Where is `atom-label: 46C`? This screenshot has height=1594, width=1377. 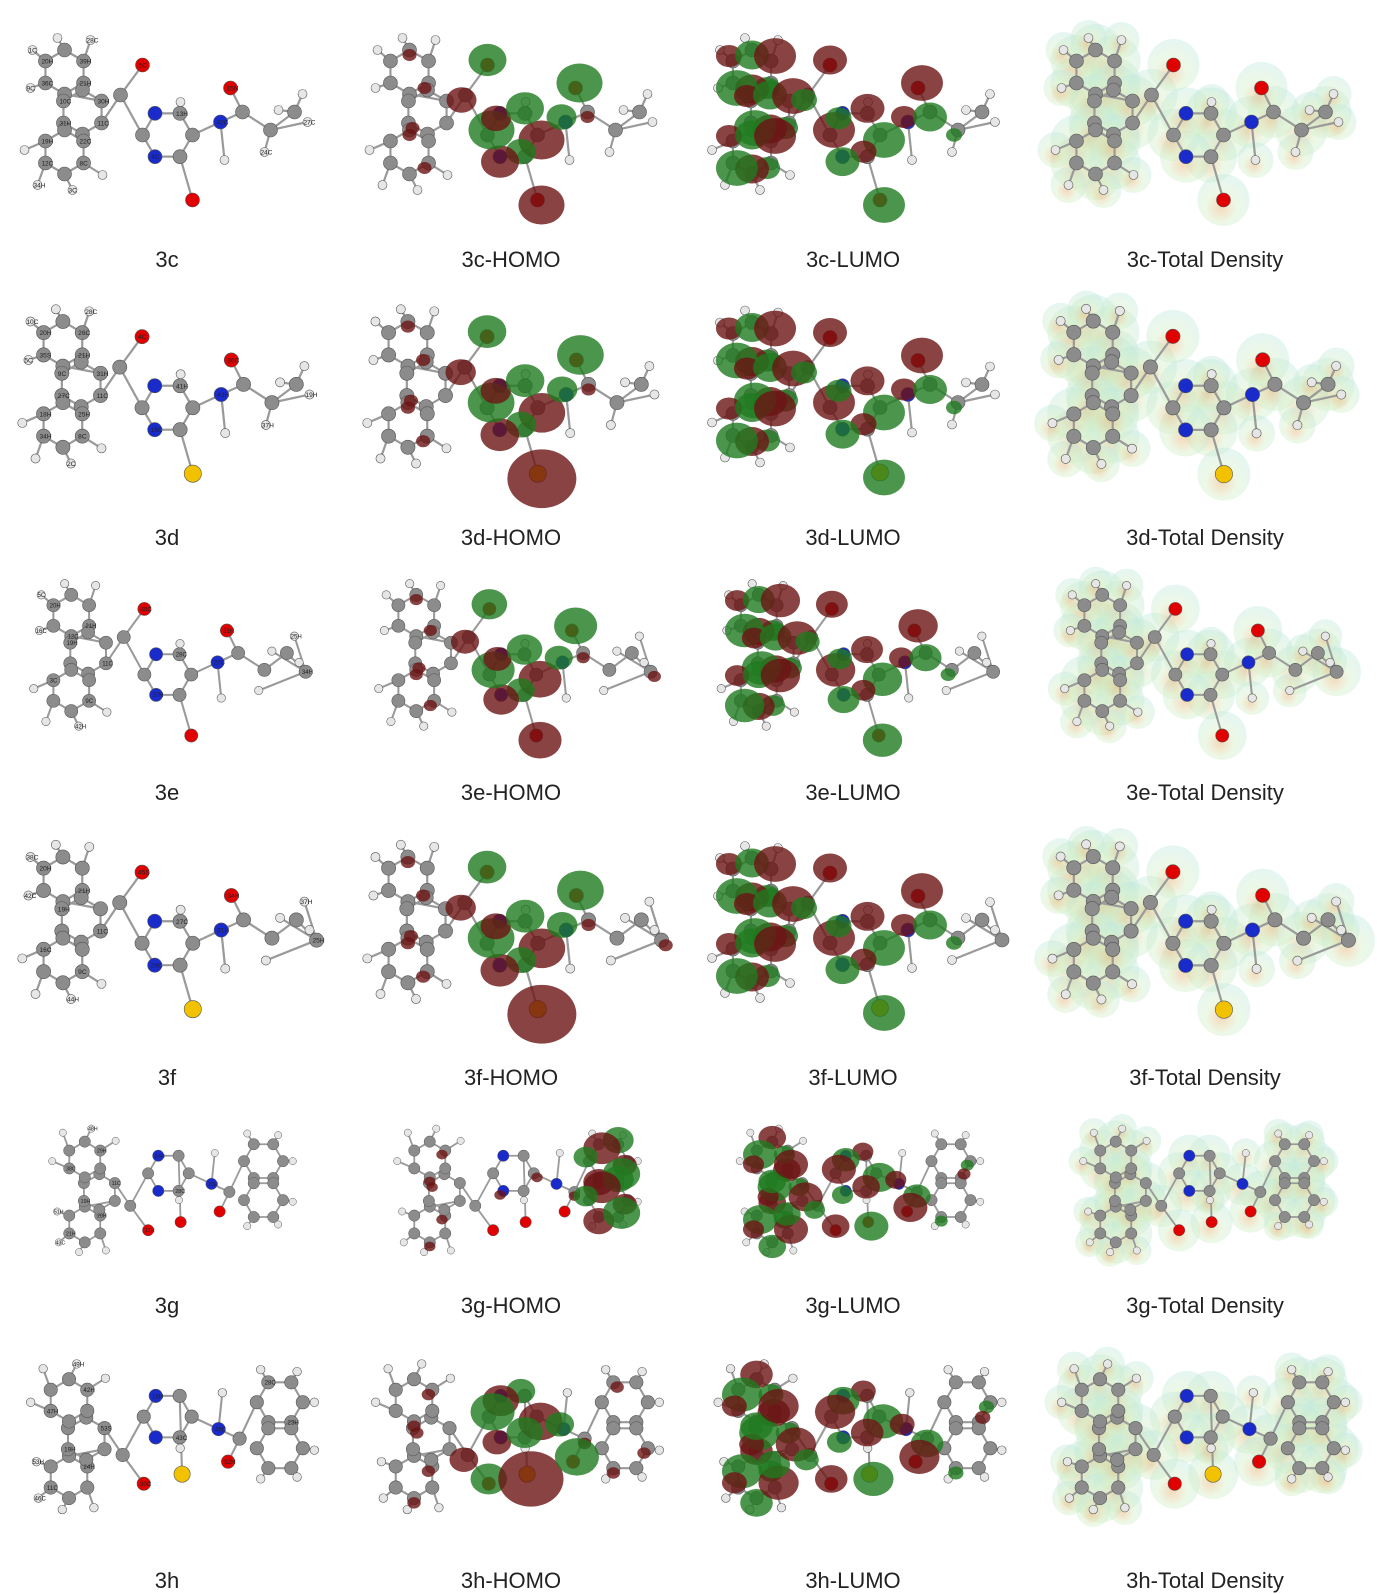 atom-label: 46C is located at coordinates (41, 1498).